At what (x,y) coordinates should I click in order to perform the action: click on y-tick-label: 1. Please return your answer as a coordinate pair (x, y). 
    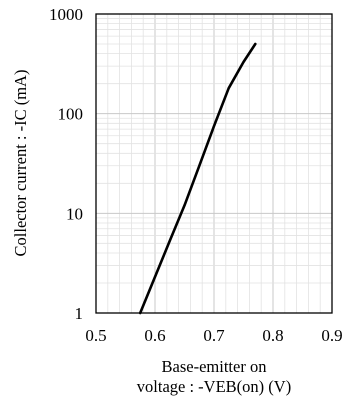
    Looking at the image, I should click on (79, 313).